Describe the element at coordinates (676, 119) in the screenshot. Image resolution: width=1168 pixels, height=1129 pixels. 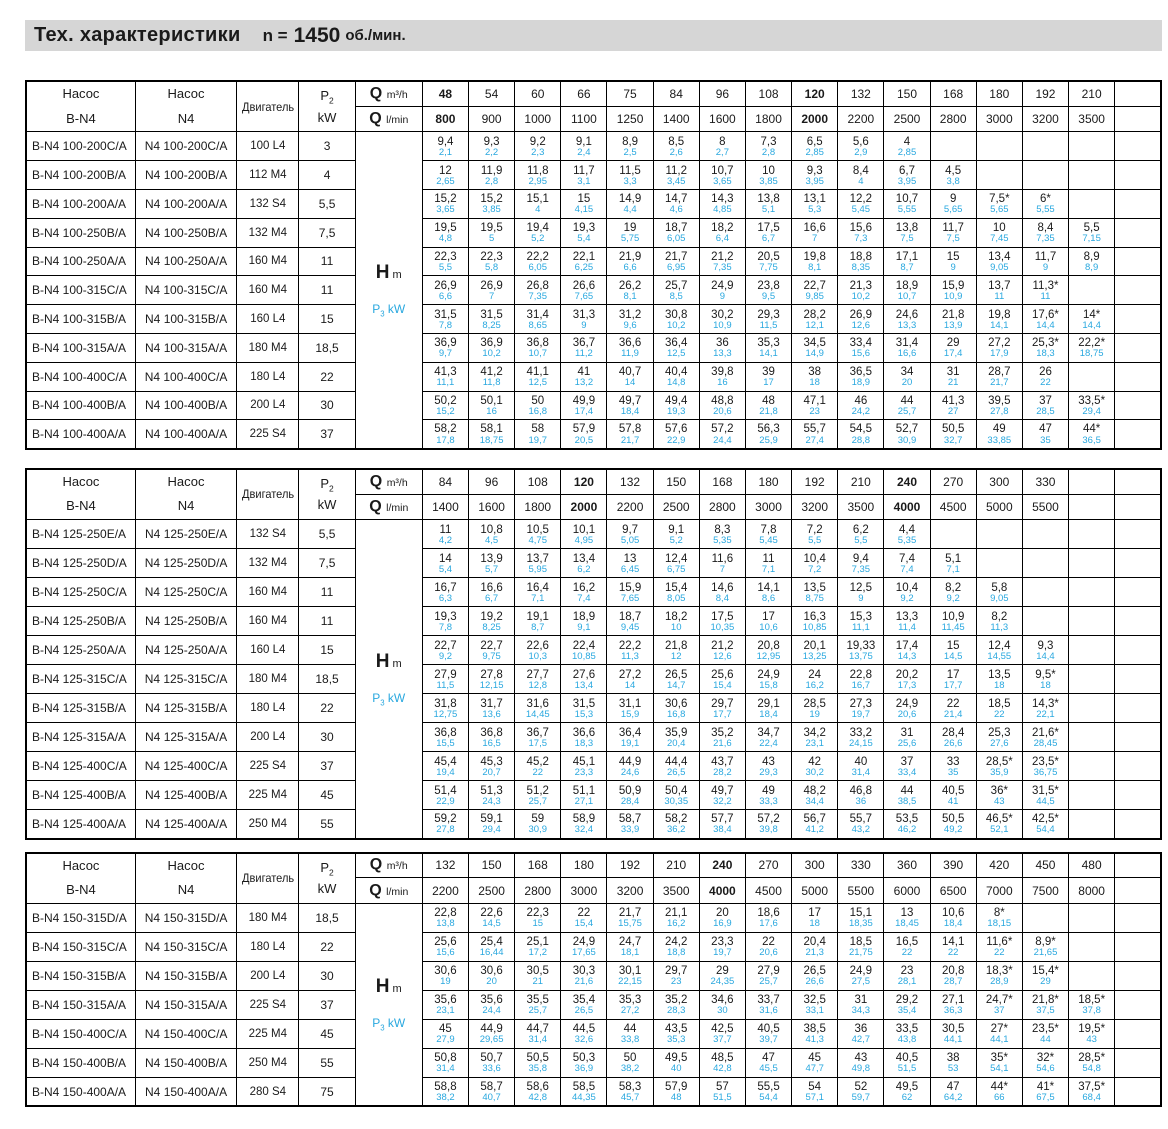
I see `flow-lmin-value: 1400` at that location.